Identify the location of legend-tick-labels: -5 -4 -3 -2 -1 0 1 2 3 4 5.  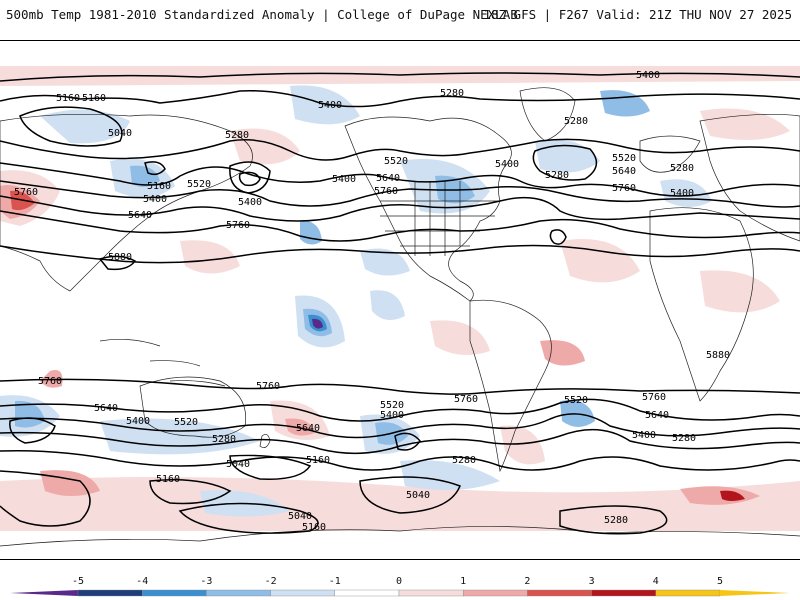
(397, 581).